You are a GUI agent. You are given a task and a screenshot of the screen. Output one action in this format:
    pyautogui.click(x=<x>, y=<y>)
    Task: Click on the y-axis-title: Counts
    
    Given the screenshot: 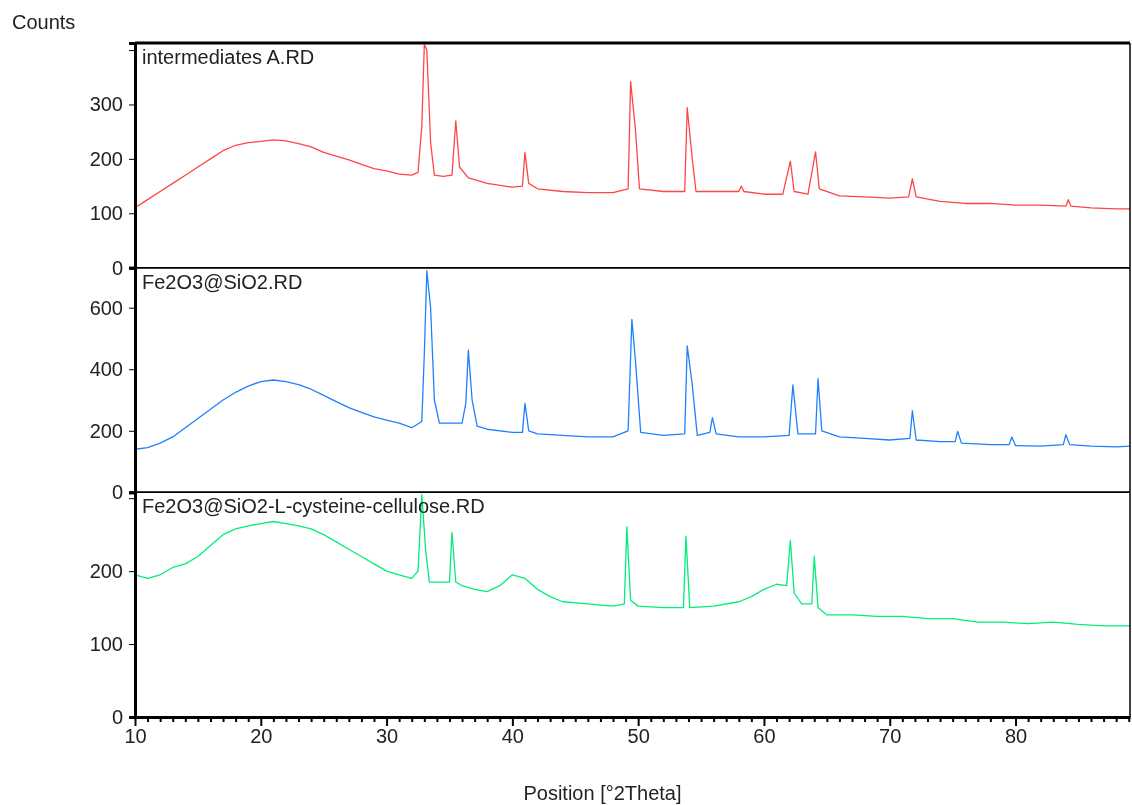 What is the action you would take?
    pyautogui.click(x=44, y=22)
    